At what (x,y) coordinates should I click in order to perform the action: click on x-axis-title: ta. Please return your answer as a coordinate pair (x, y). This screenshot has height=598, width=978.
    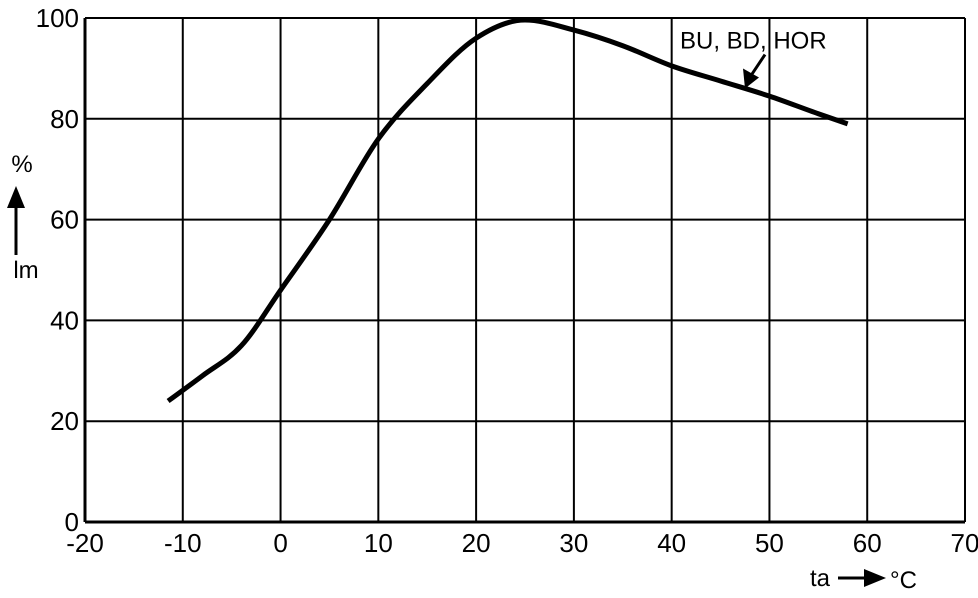
    Looking at the image, I should click on (820, 578).